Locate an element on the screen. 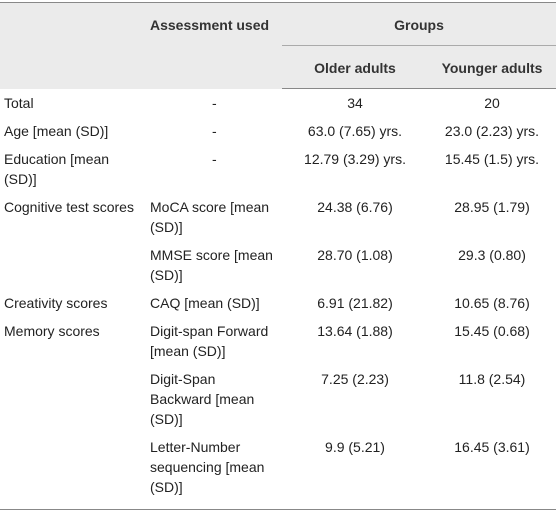  header-cell is located at coordinates (73, 45).